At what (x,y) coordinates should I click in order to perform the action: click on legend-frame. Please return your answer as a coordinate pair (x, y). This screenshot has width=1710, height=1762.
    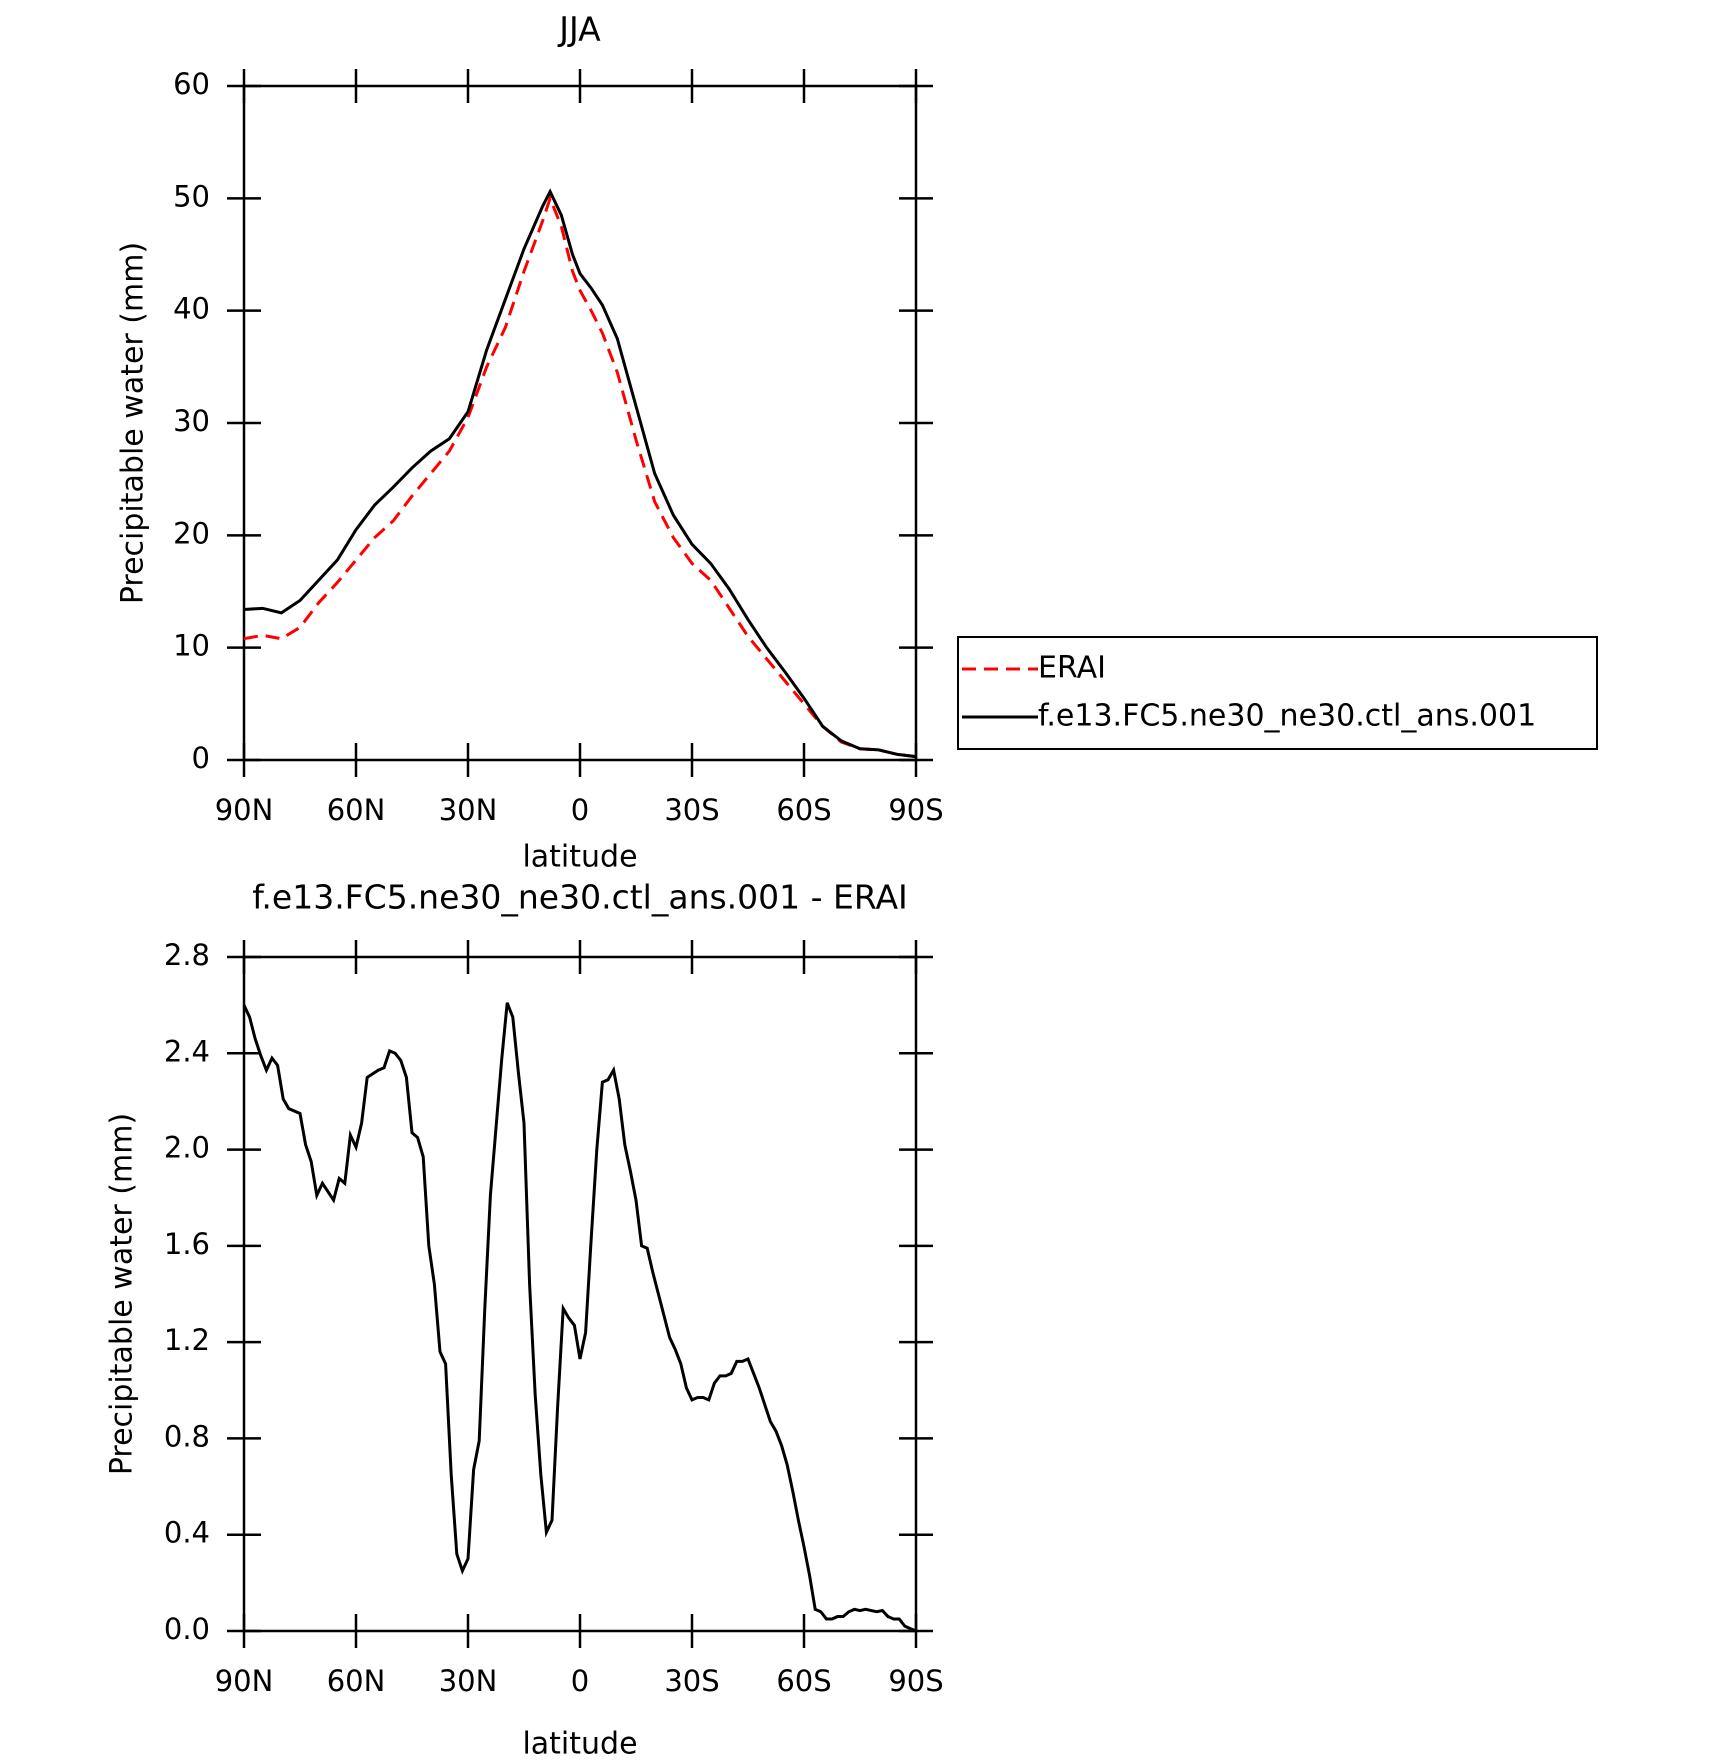
    Looking at the image, I should click on (1277, 693).